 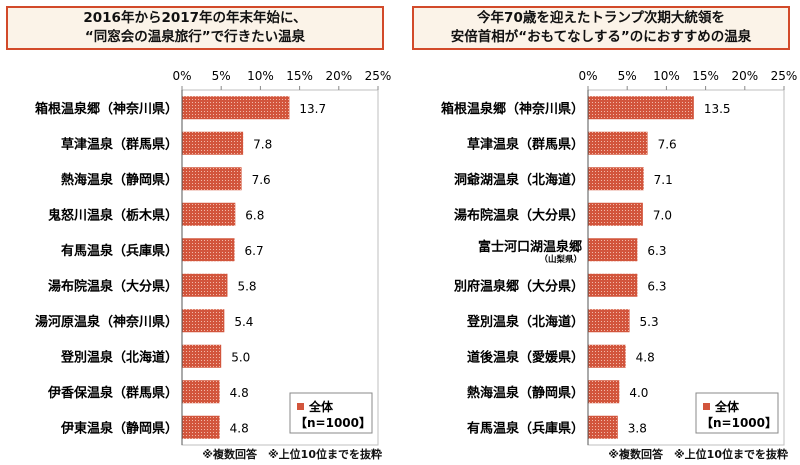 I want to click on category-label: 洞爺湖温泉（北海道）, so click(x=519, y=180).